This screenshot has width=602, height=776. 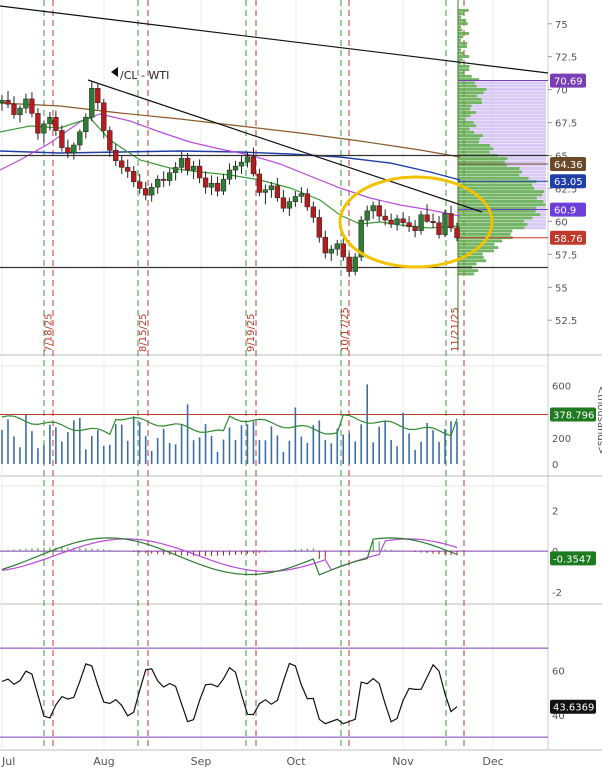 I want to click on price-tick-label: 75, so click(x=561, y=25).